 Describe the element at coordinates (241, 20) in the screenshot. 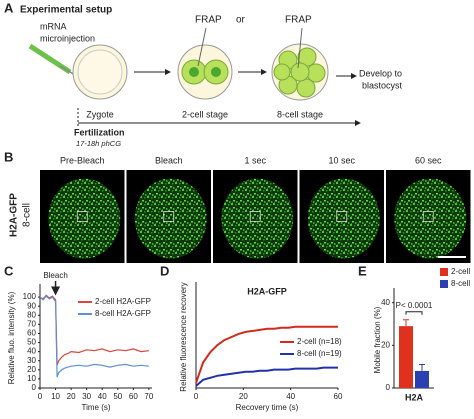

I see `or-label: or` at that location.